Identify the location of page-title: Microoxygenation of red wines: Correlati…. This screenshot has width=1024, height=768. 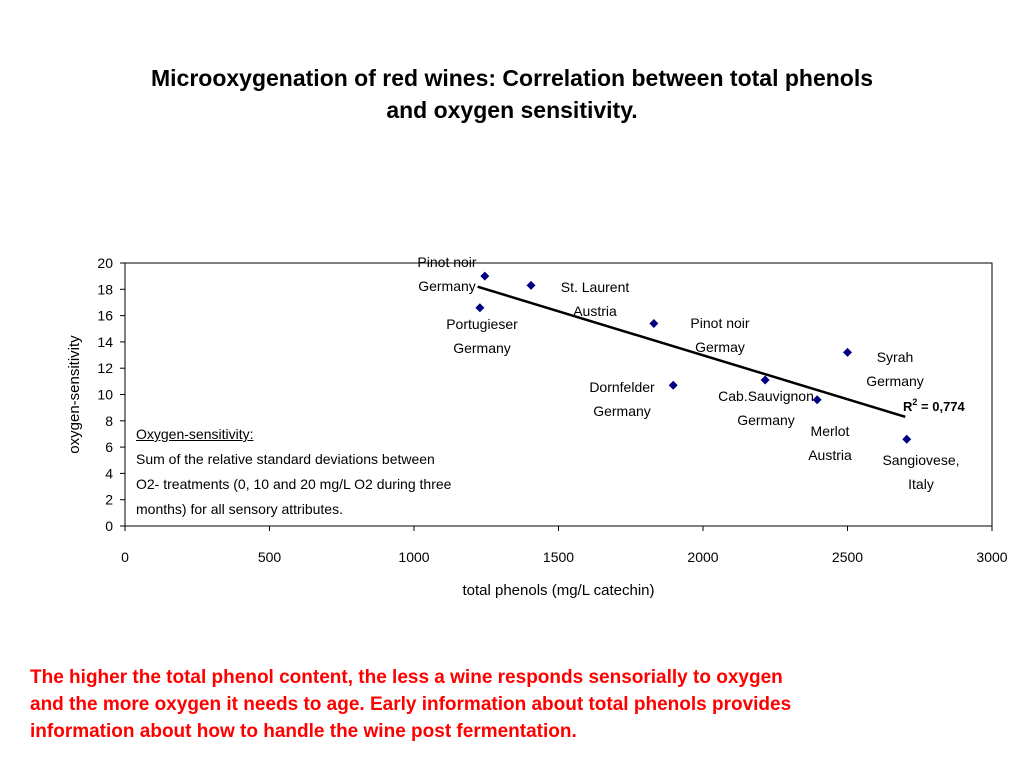
(512, 94).